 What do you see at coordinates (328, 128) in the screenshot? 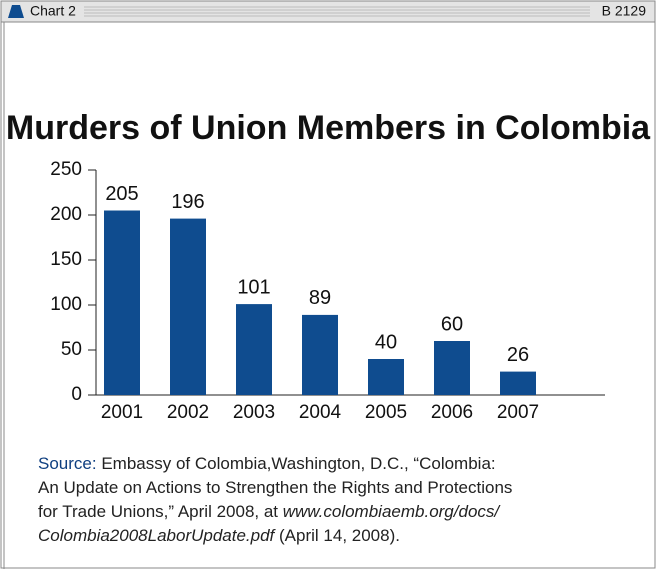
I see `chart-title: Murders of Union Members in Colombia` at bounding box center [328, 128].